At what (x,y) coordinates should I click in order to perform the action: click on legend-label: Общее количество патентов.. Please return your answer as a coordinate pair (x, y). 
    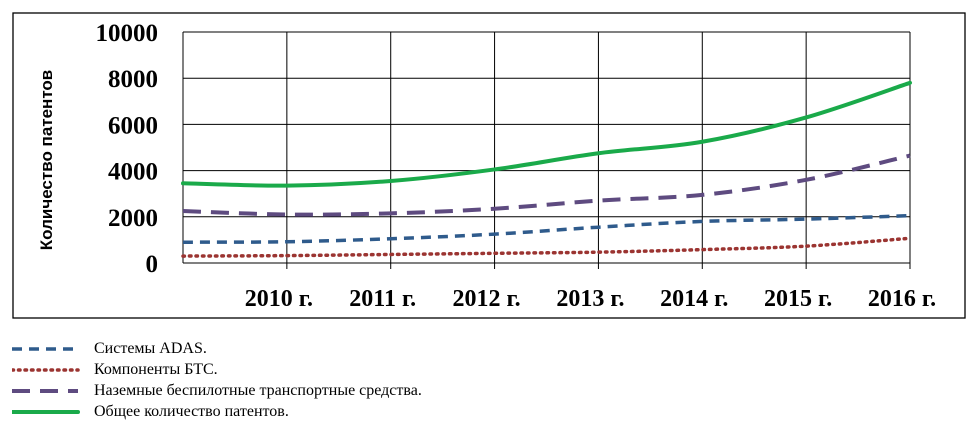
    Looking at the image, I should click on (191, 412).